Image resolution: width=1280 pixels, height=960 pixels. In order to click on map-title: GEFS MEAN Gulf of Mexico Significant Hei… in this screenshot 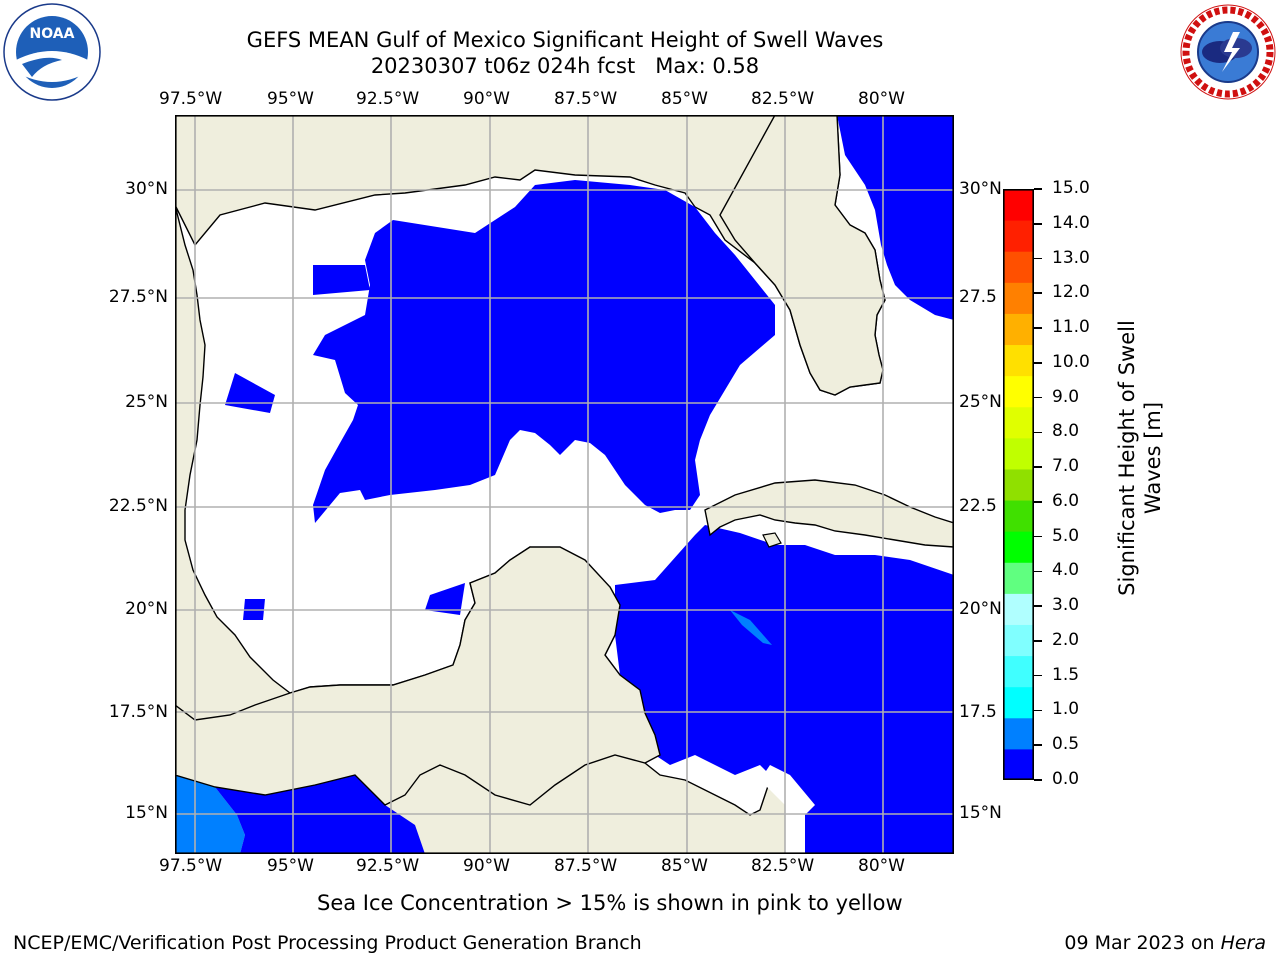, I will do `click(565, 40)`.